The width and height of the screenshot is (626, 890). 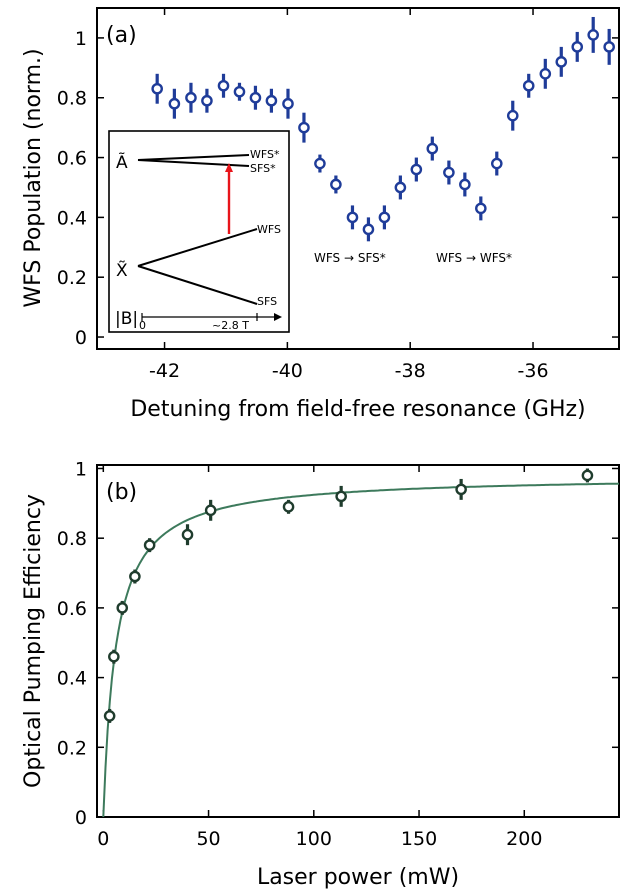 I want to click on inset-label-wfs: WFS, so click(x=269, y=229).